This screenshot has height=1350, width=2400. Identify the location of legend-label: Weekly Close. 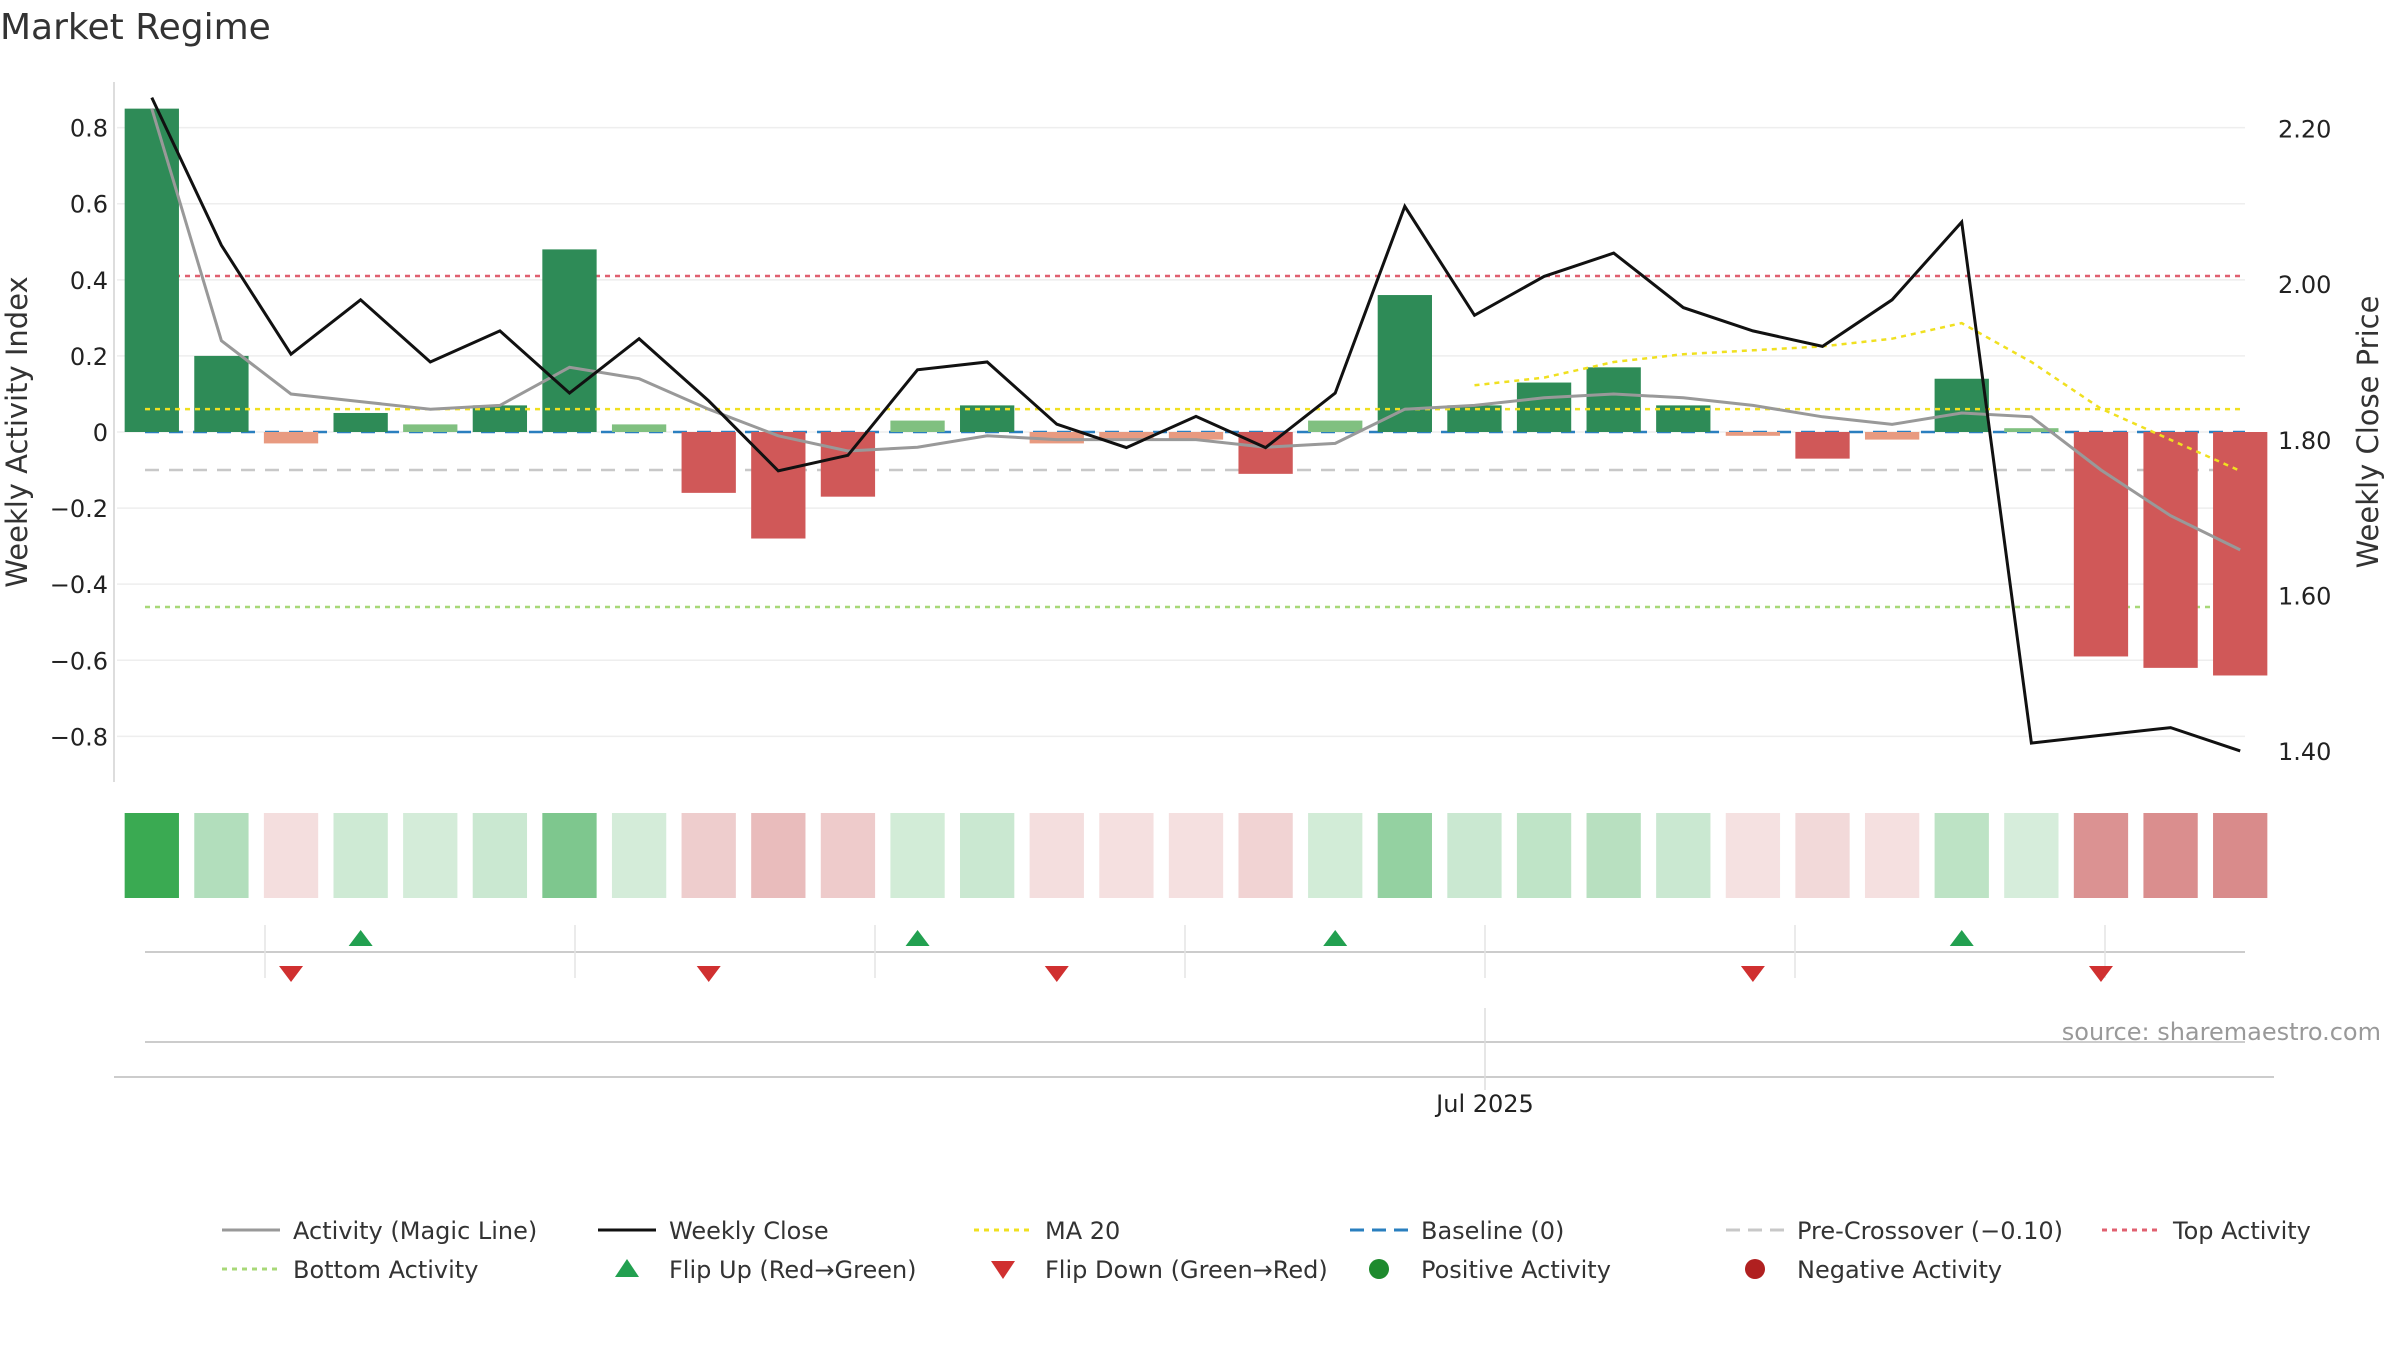
(749, 1231).